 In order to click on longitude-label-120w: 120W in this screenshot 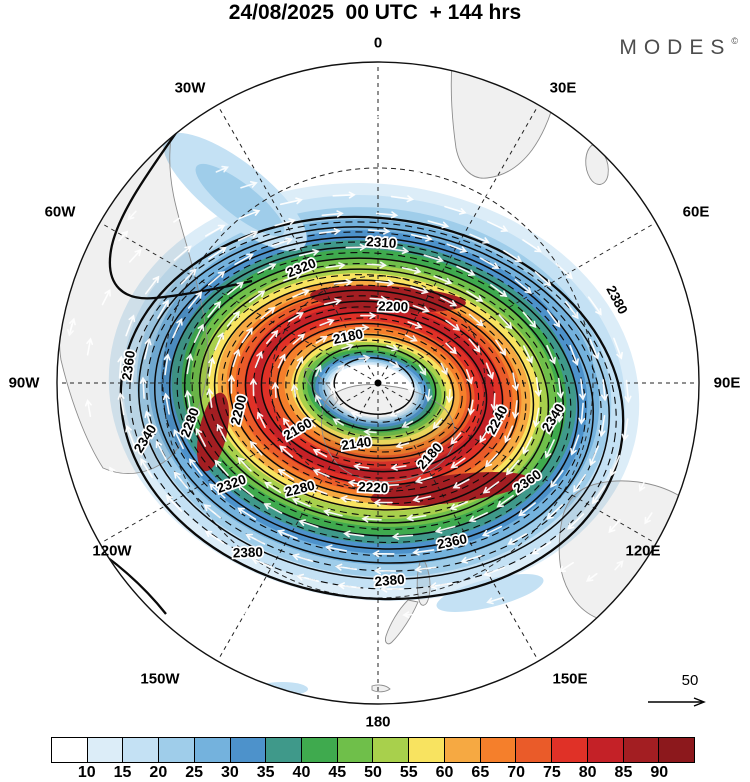, I will do `click(112, 551)`.